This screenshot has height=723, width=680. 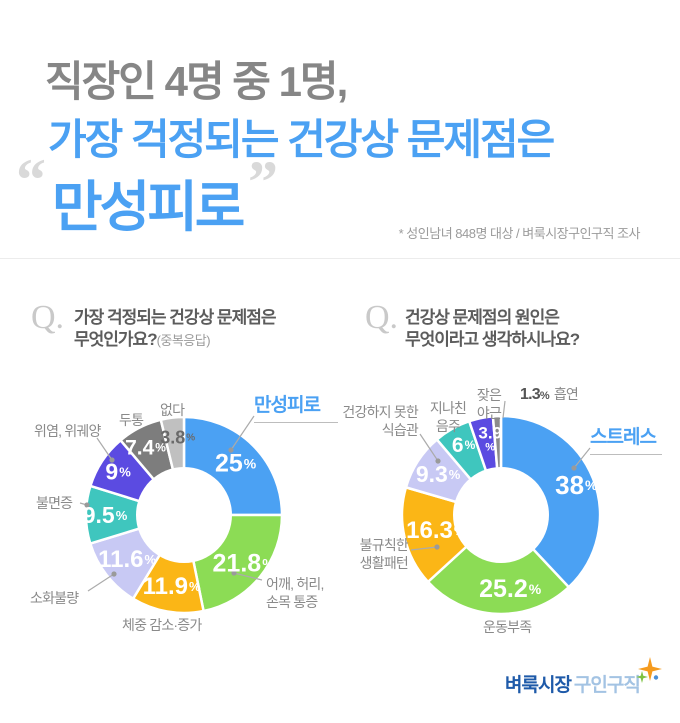 I want to click on slice-percent-label: 11.9%, so click(x=172, y=585).